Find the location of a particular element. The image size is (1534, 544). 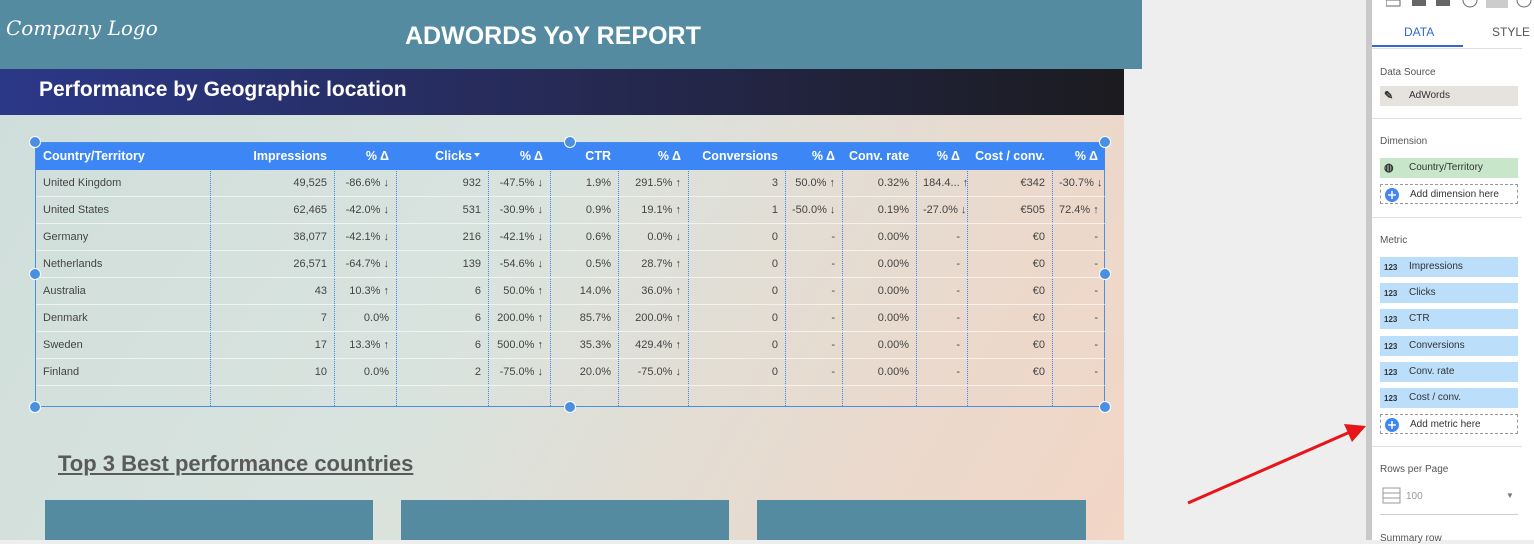

table-cell: 7 is located at coordinates (272, 318).